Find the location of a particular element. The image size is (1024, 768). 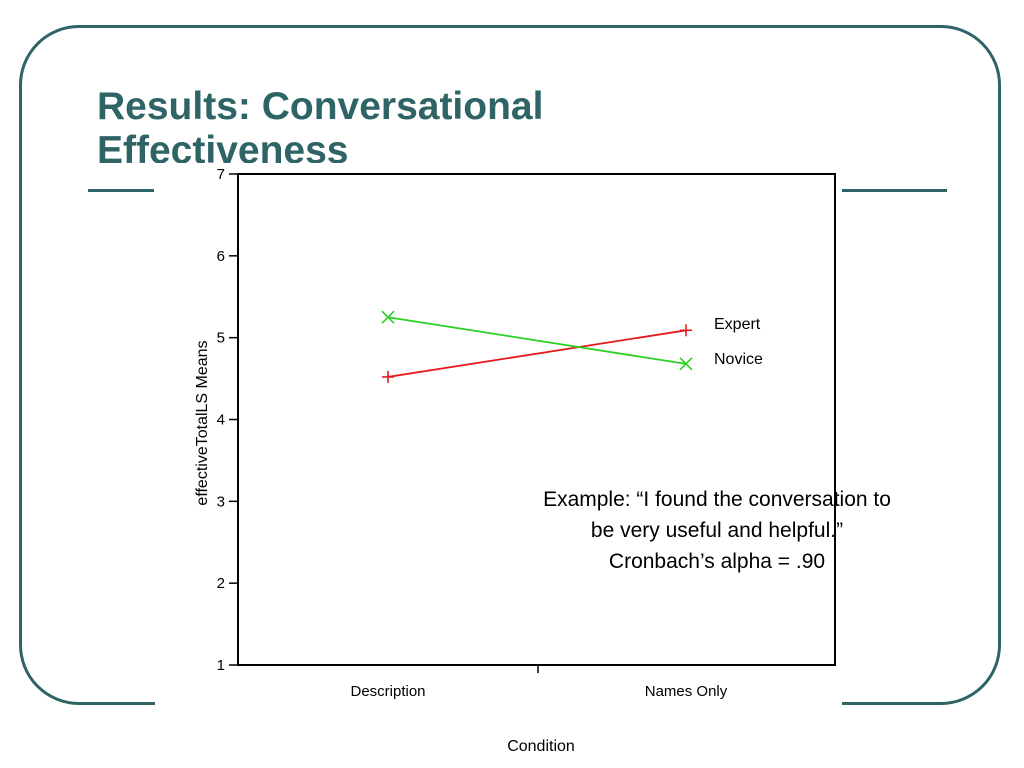

y-tick-label: 7 is located at coordinates (221, 174).